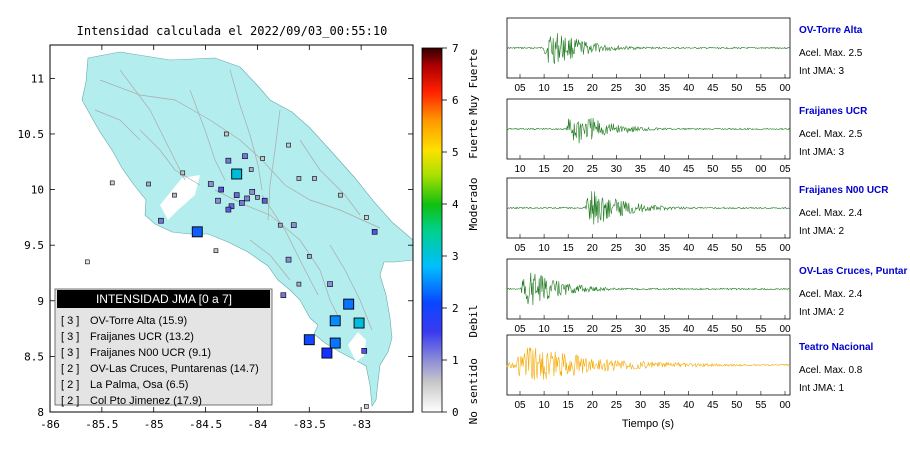 The image size is (910, 460). What do you see at coordinates (821, 312) in the screenshot?
I see `station-int-jma: Int JMA: 2` at bounding box center [821, 312].